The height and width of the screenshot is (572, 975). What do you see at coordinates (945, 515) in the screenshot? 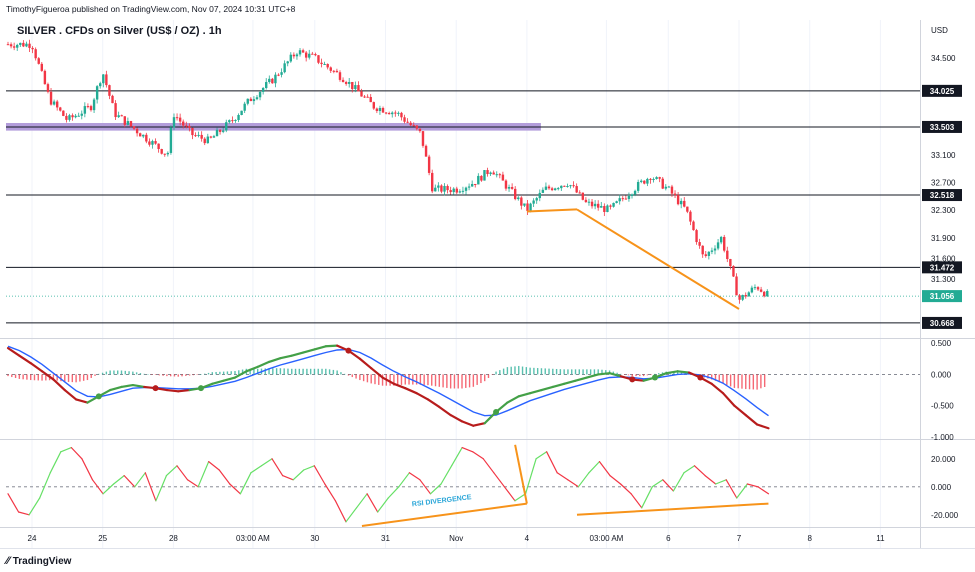
I see `rsi-tick-label: -20.000` at bounding box center [945, 515].